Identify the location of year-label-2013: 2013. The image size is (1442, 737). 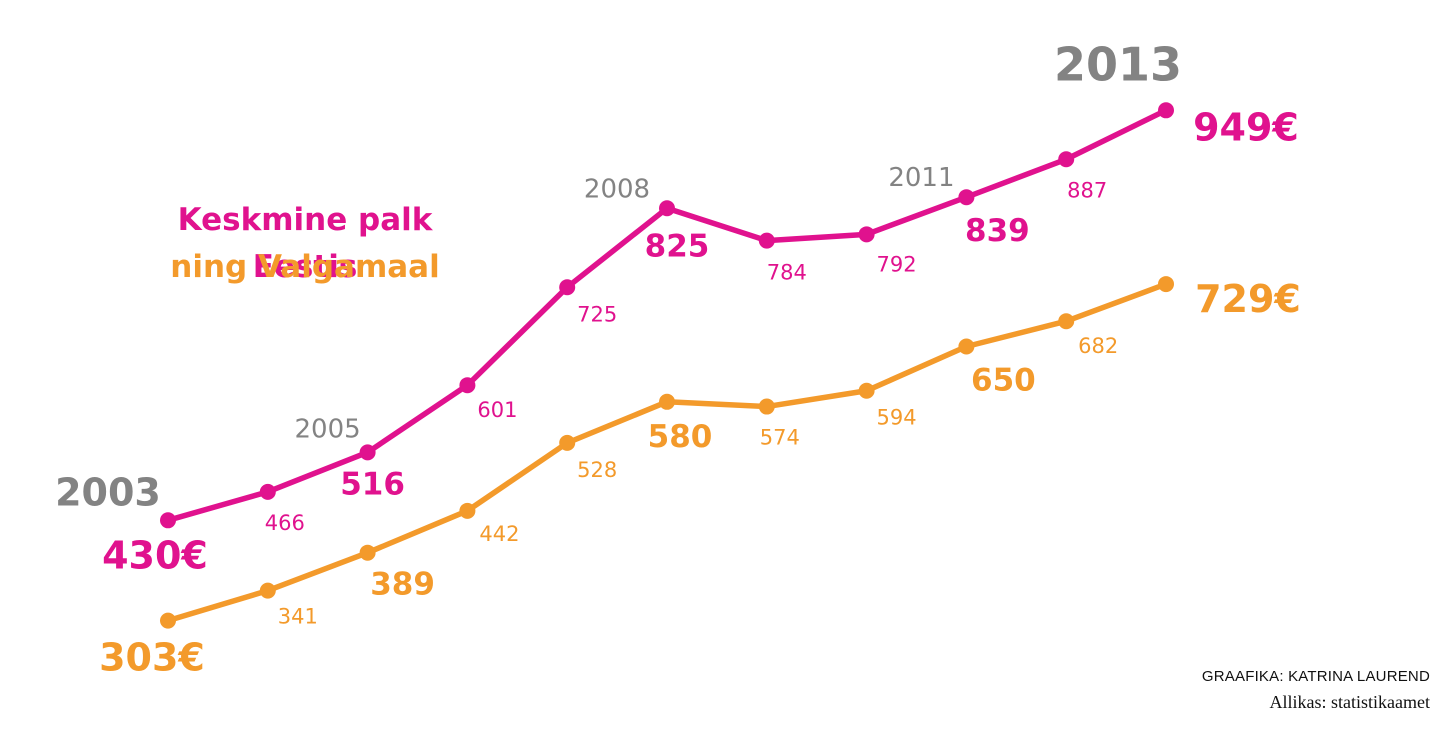
(1118, 64).